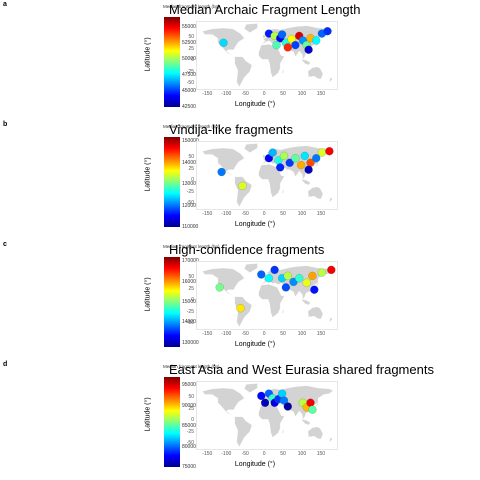 This screenshot has height=480, width=480. Describe the element at coordinates (231, 129) in the screenshot. I see `chart-title: Vindija-like fragments` at that location.